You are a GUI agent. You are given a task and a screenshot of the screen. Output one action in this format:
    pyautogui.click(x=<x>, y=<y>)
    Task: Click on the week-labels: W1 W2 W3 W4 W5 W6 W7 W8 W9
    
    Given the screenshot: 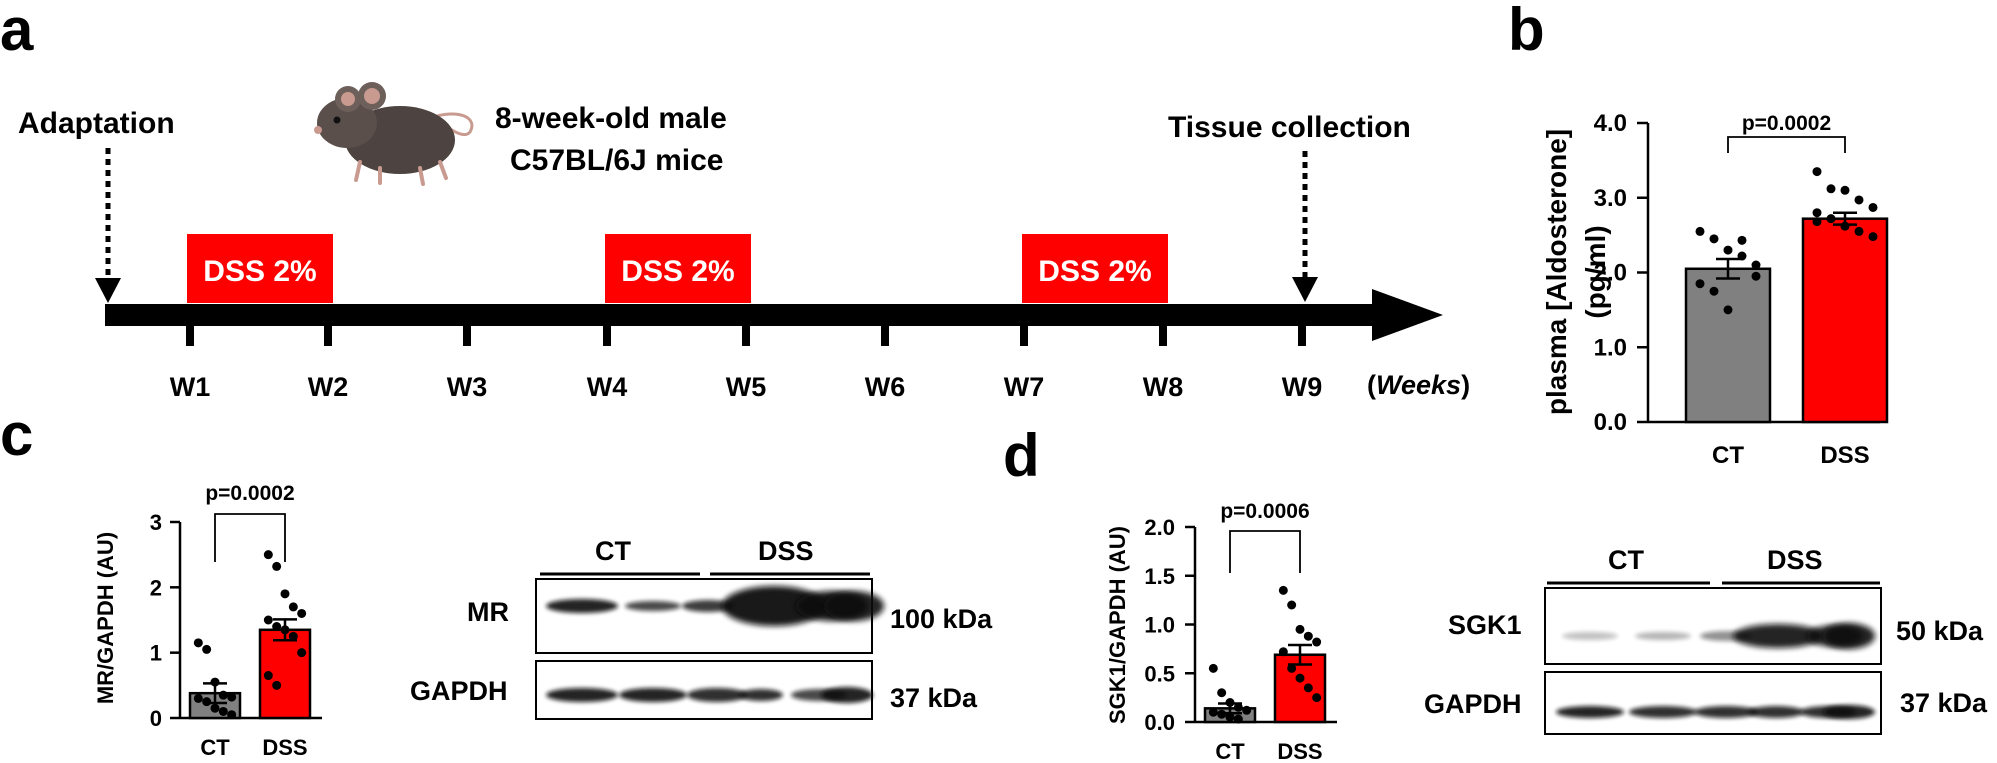 What is the action you would take?
    pyautogui.click(x=746, y=387)
    